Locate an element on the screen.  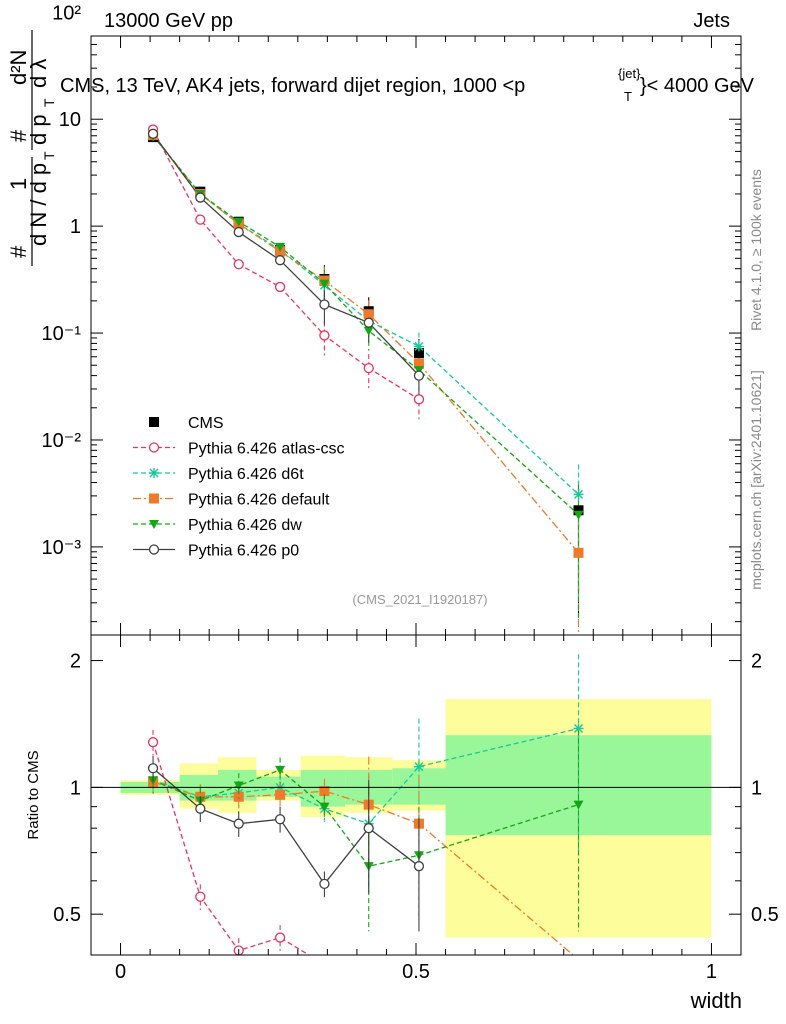
legend-label-d6t: Pythia 6.426 d6t is located at coordinates (246, 474).